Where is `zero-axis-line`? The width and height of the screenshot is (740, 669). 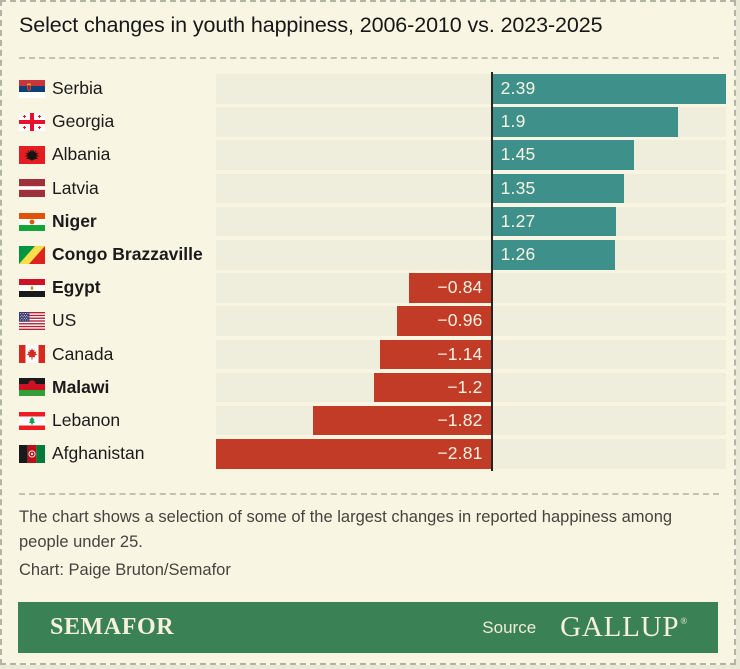 zero-axis-line is located at coordinates (492, 271).